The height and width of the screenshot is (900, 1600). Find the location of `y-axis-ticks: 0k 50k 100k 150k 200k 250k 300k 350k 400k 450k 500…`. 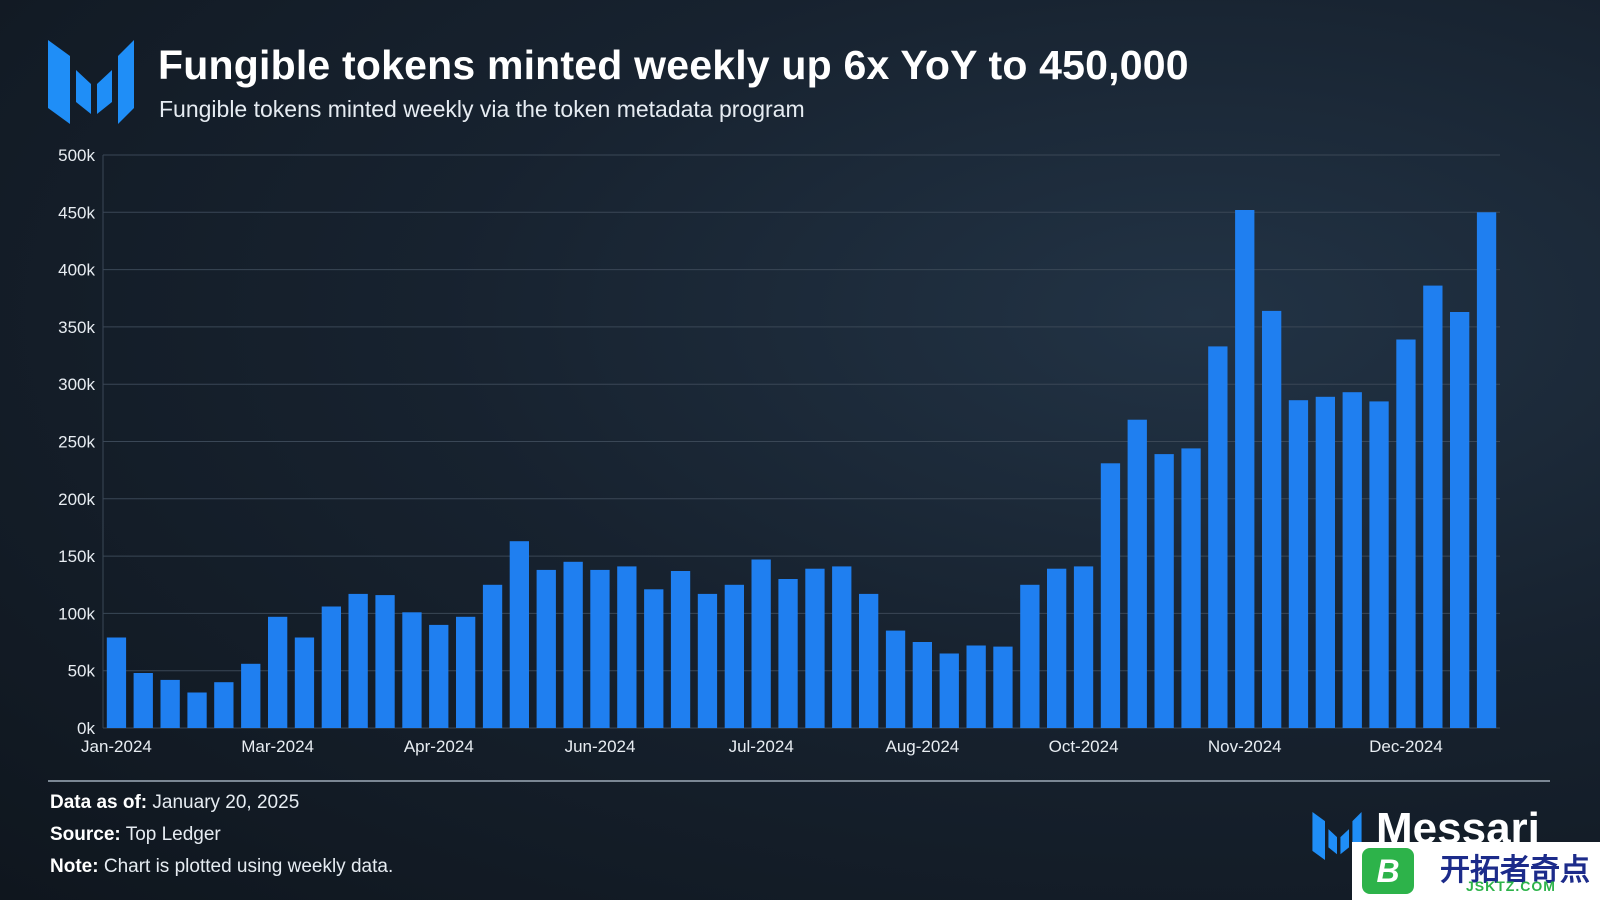

y-axis-ticks: 0k 50k 100k 150k 200k 250k 300k 350k 400k 450k 500… is located at coordinates (76, 442).